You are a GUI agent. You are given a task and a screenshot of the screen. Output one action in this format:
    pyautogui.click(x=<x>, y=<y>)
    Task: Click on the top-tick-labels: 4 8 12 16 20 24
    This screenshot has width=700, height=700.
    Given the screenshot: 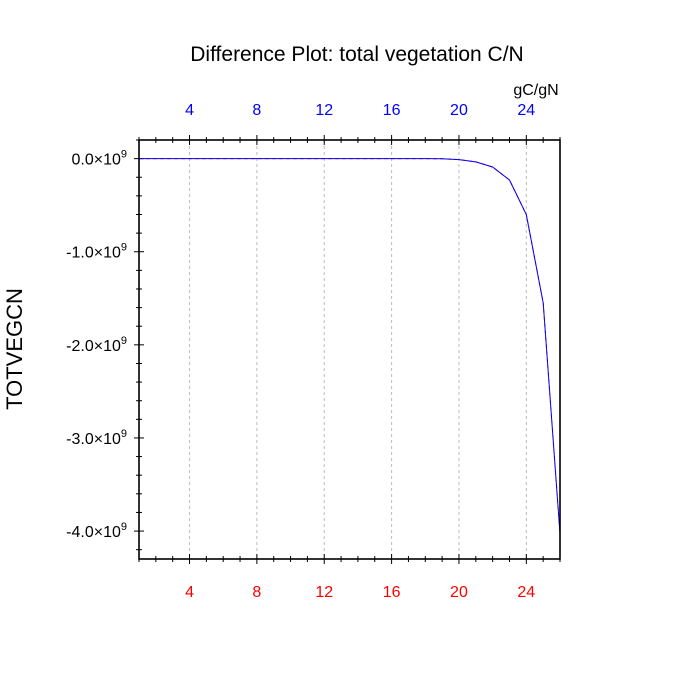 What is the action you would take?
    pyautogui.click(x=360, y=110)
    